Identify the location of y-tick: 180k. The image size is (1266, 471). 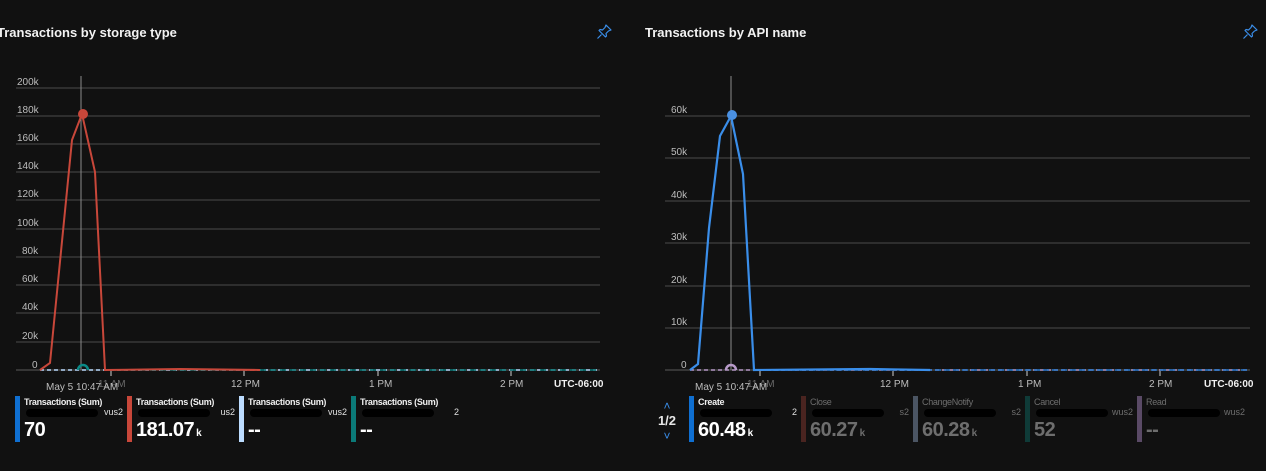
(28, 110).